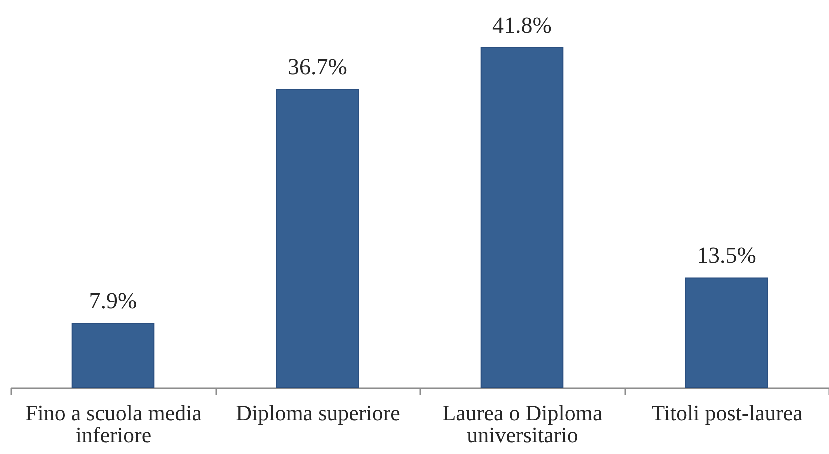 This screenshot has height=454, width=829. Describe the element at coordinates (318, 413) in the screenshot. I see `x-tick-label: Diploma superiore` at that location.